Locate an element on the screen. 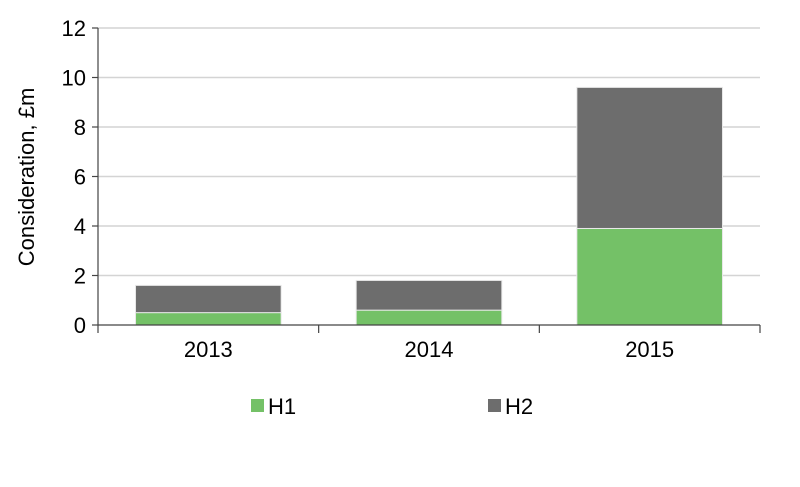 This screenshot has height=487, width=800. bar-h2-2013 is located at coordinates (208, 299).